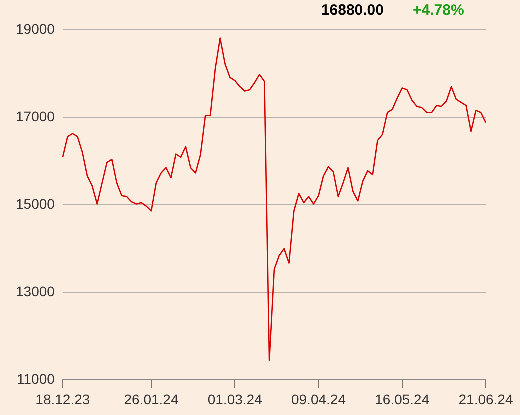 The height and width of the screenshot is (415, 520). What do you see at coordinates (438, 11) in the screenshot?
I see `text: +4.78%` at bounding box center [438, 11].